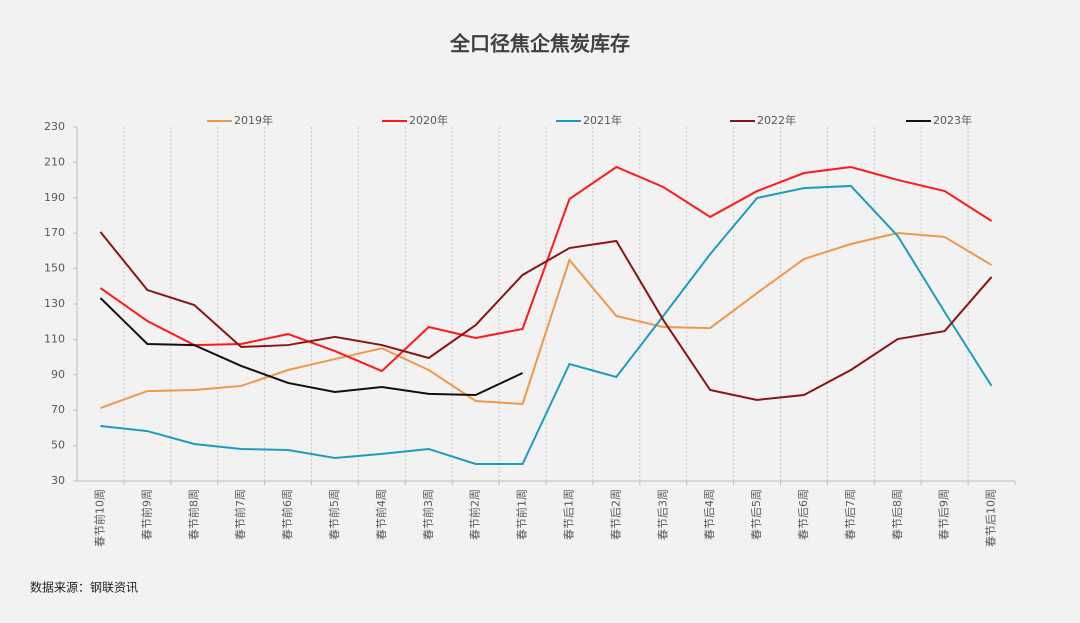  What do you see at coordinates (311, 346) in the screenshot?
I see `series-line` at bounding box center [311, 346].